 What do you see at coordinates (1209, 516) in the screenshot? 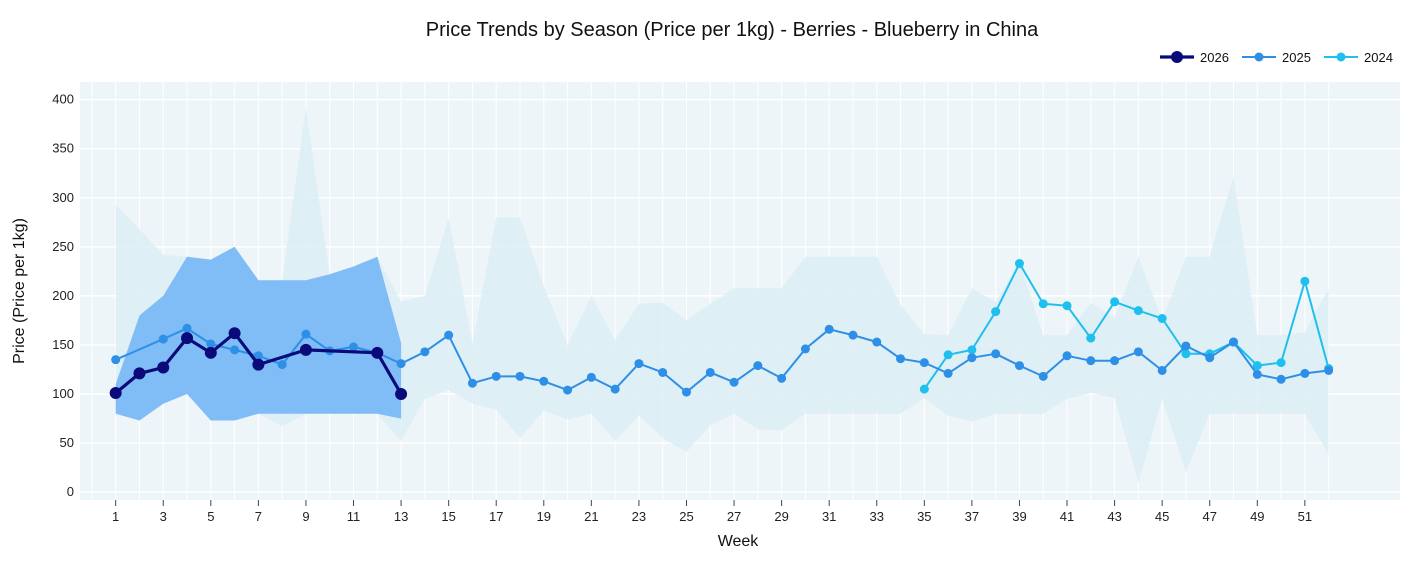
I see `x-tick-label: 47` at bounding box center [1209, 516].